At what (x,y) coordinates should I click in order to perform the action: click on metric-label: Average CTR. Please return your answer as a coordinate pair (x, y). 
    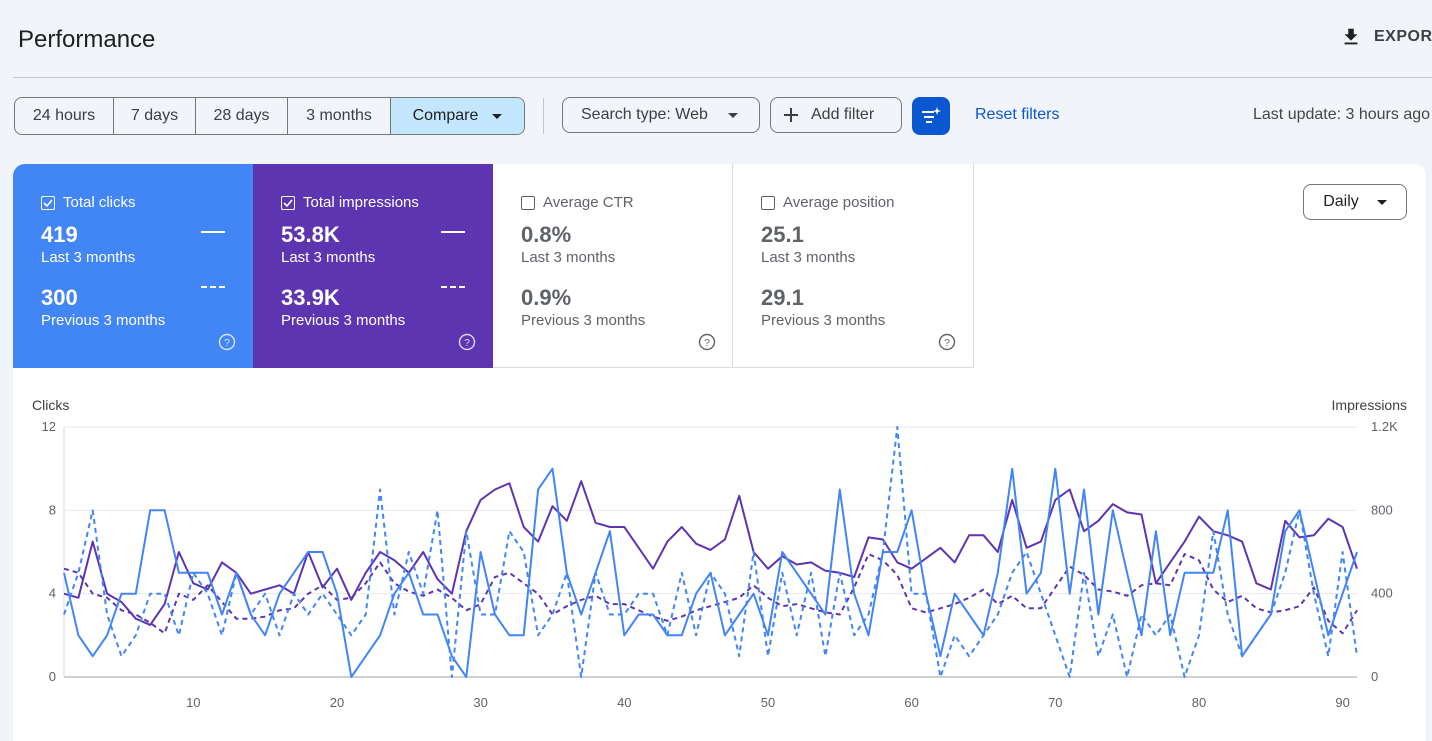
    Looking at the image, I should click on (588, 202).